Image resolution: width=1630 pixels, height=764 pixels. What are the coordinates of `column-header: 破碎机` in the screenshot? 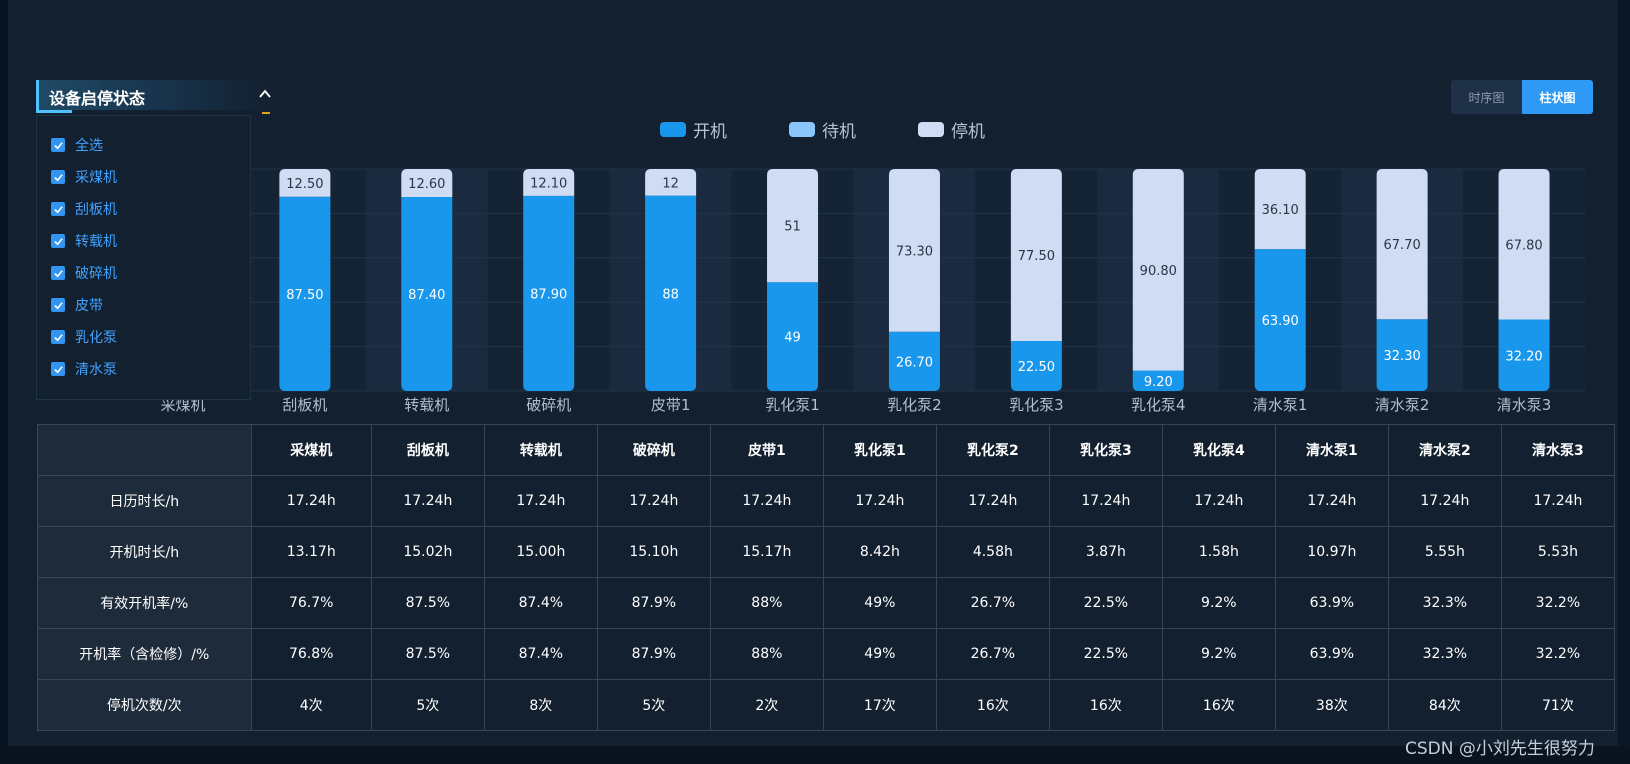 It's located at (653, 450).